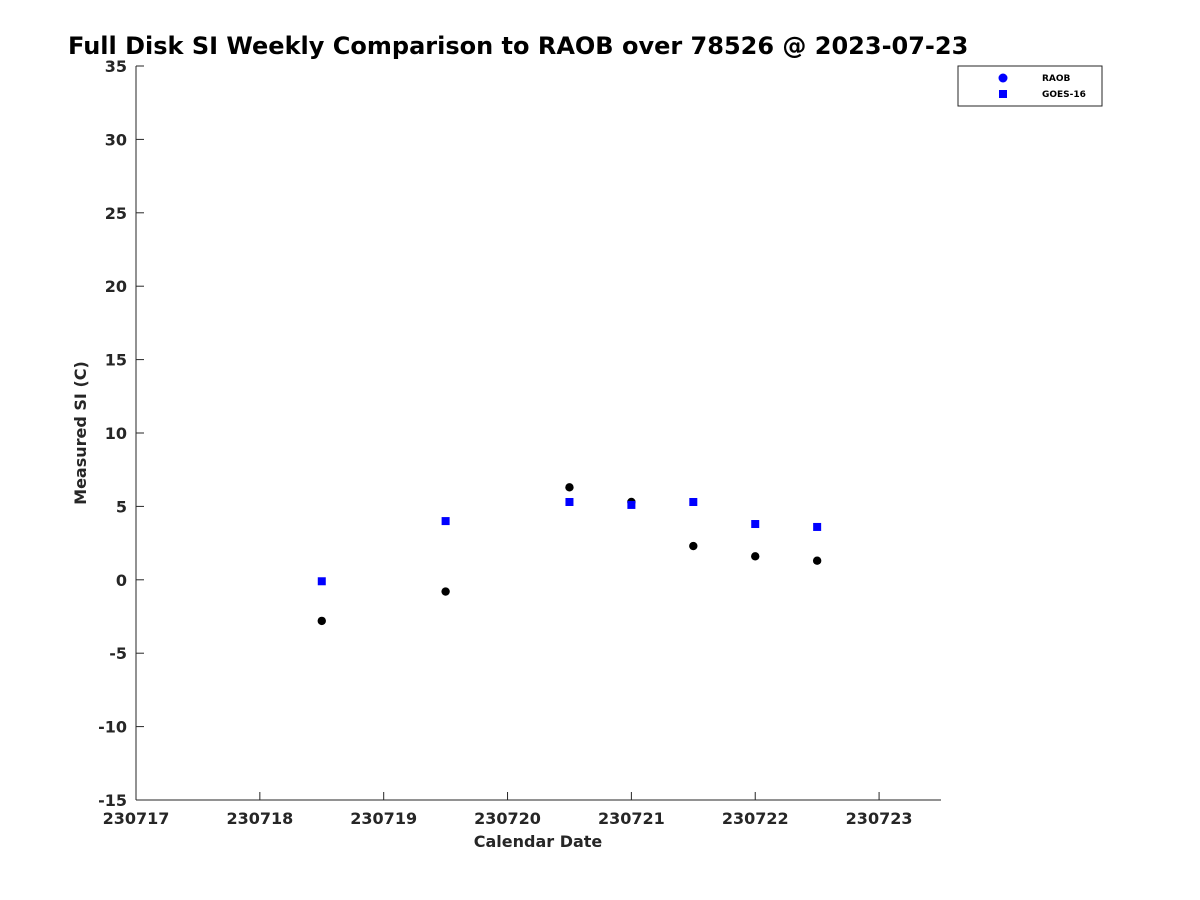 This screenshot has width=1200, height=900. Describe the element at coordinates (1056, 79) in the screenshot. I see `legend-label-raob: RAOB` at that location.